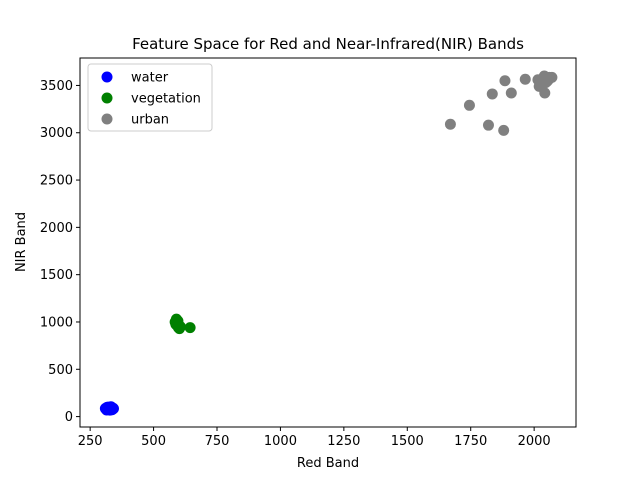 The height and width of the screenshot is (480, 640). I want to click on legend-marker-urban, so click(107, 119).